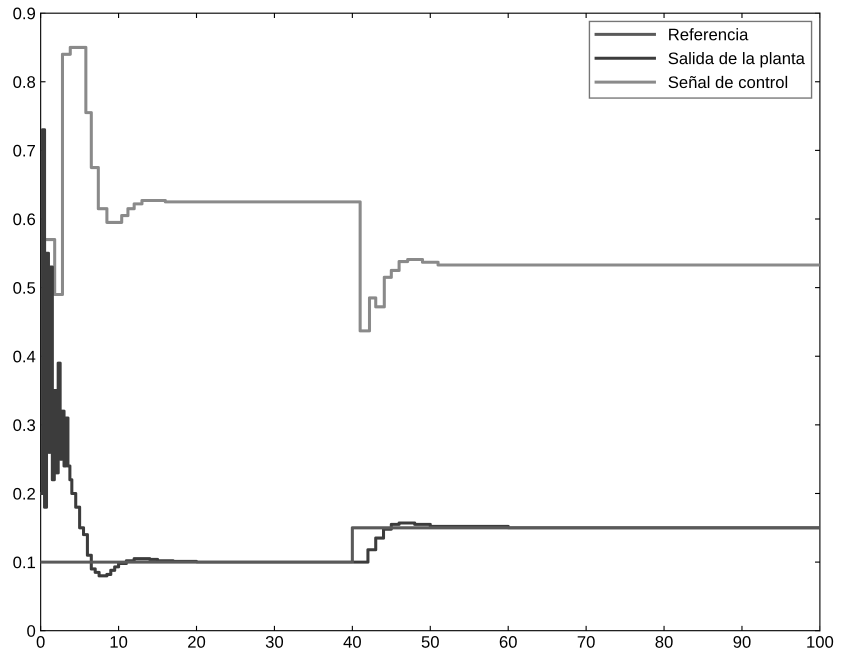 The image size is (847, 657). Describe the element at coordinates (197, 642) in the screenshot. I see `x-tick-label: 20` at that location.